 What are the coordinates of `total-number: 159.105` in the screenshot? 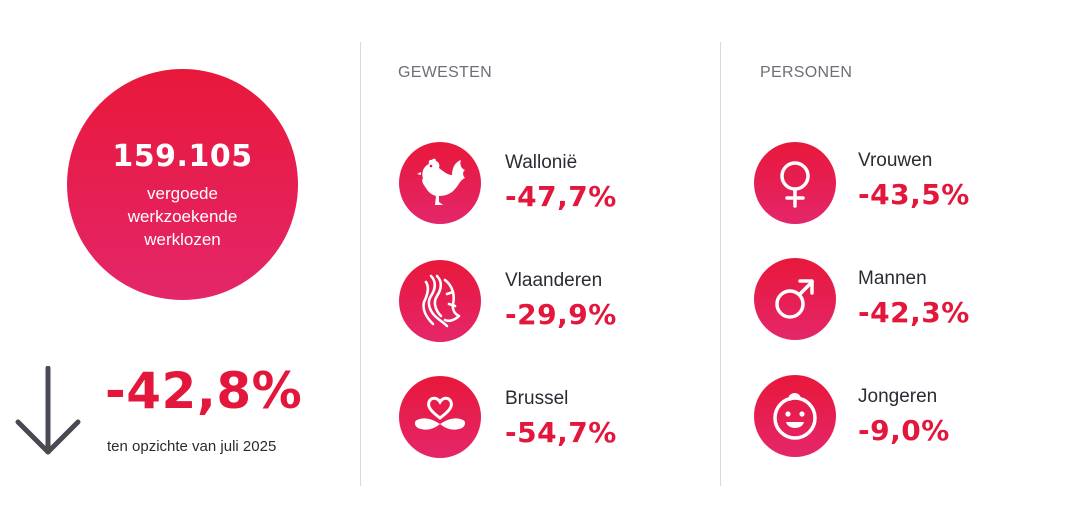 It's located at (182, 156).